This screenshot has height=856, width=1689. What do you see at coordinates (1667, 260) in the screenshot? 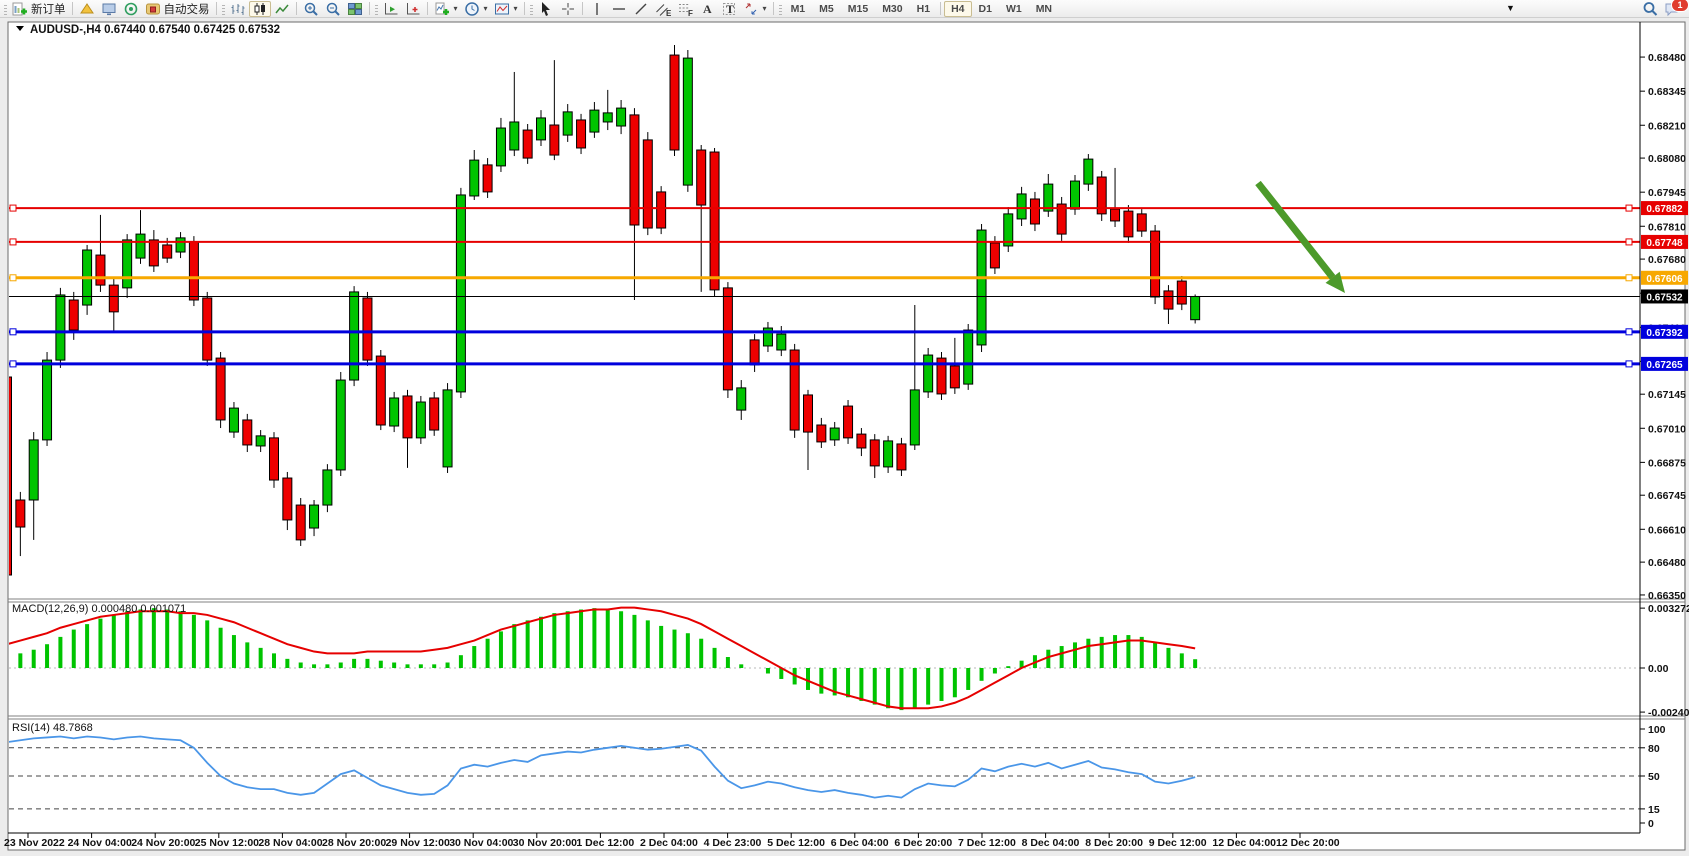
I see `svg-text: 0.67680` at bounding box center [1667, 260].